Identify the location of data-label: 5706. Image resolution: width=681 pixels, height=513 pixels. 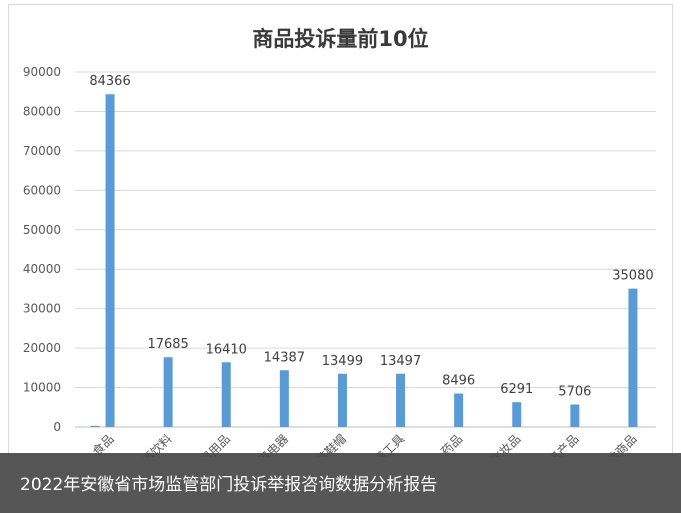
(574, 391).